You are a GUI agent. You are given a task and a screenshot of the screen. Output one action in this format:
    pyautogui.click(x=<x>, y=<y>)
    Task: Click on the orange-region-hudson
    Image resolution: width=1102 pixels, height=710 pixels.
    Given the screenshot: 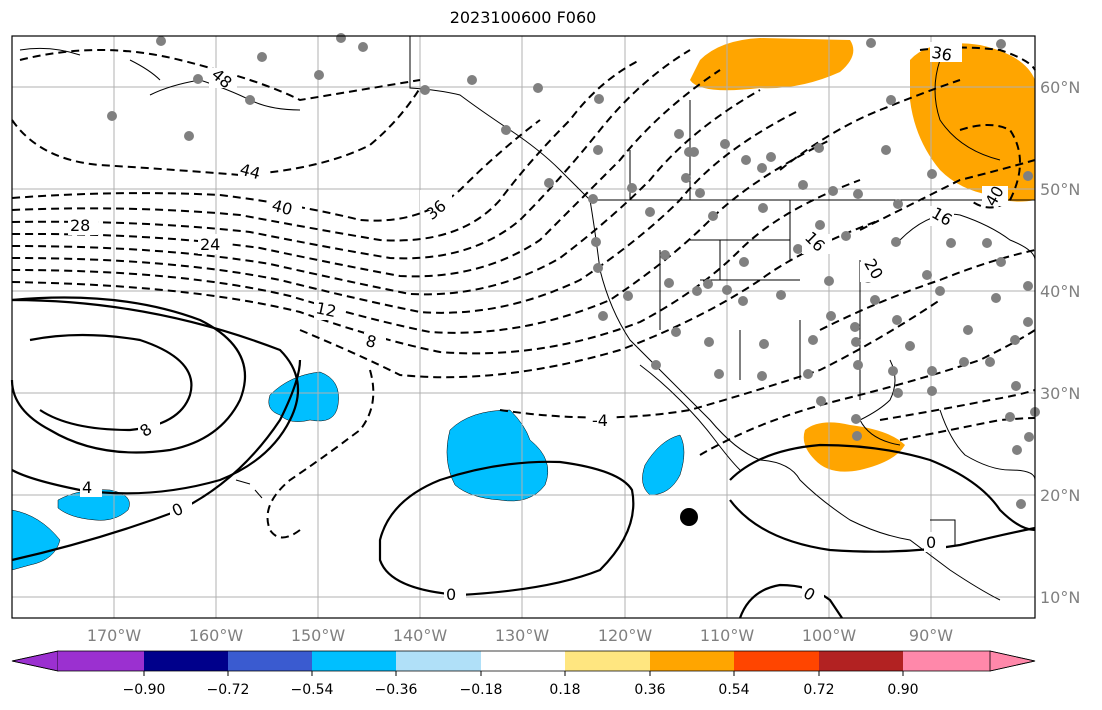 What is the action you would take?
    pyautogui.click(x=972, y=122)
    